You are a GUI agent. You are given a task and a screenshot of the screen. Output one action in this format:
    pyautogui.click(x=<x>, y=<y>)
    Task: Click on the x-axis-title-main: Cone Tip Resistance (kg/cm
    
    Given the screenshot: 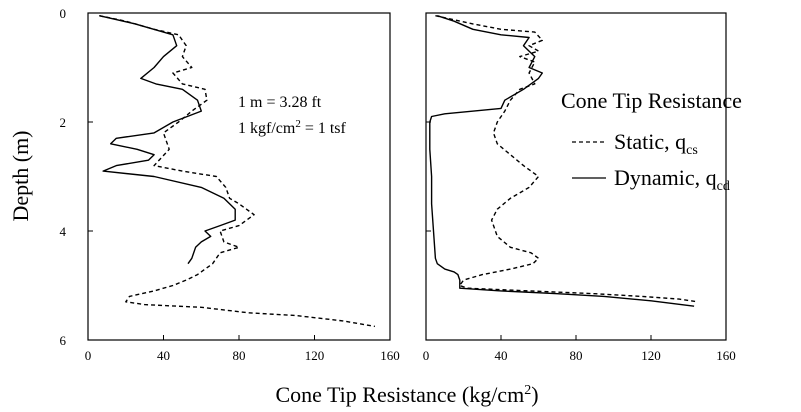 What is the action you would take?
    pyautogui.click(x=399, y=394)
    